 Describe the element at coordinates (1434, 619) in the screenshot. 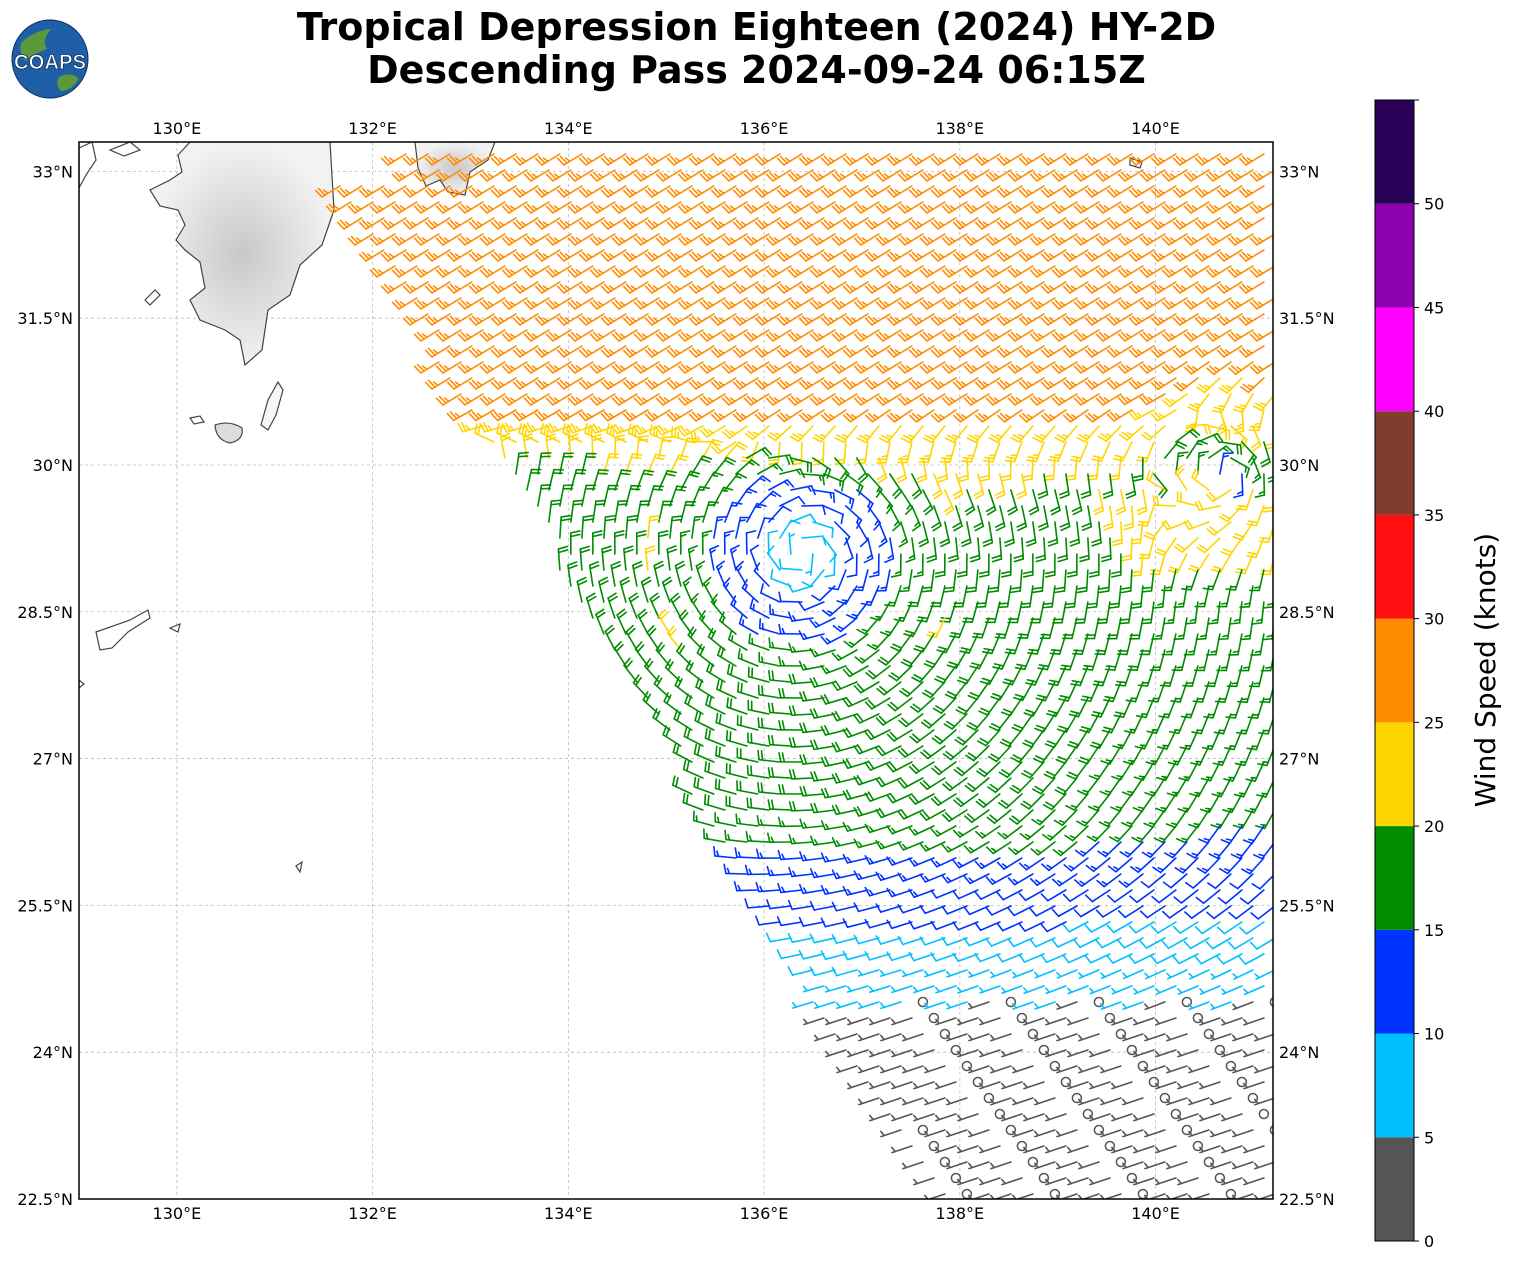

I see `colorbar-tick-label: 30` at that location.